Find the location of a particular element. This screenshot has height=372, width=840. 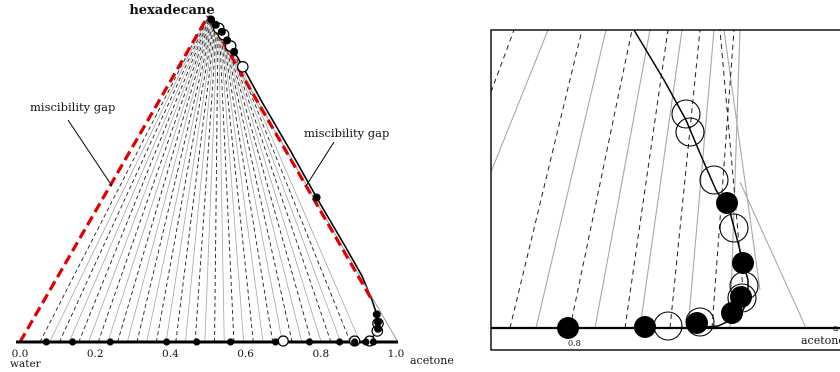

gap-leader-left is located at coordinates (90, 153).